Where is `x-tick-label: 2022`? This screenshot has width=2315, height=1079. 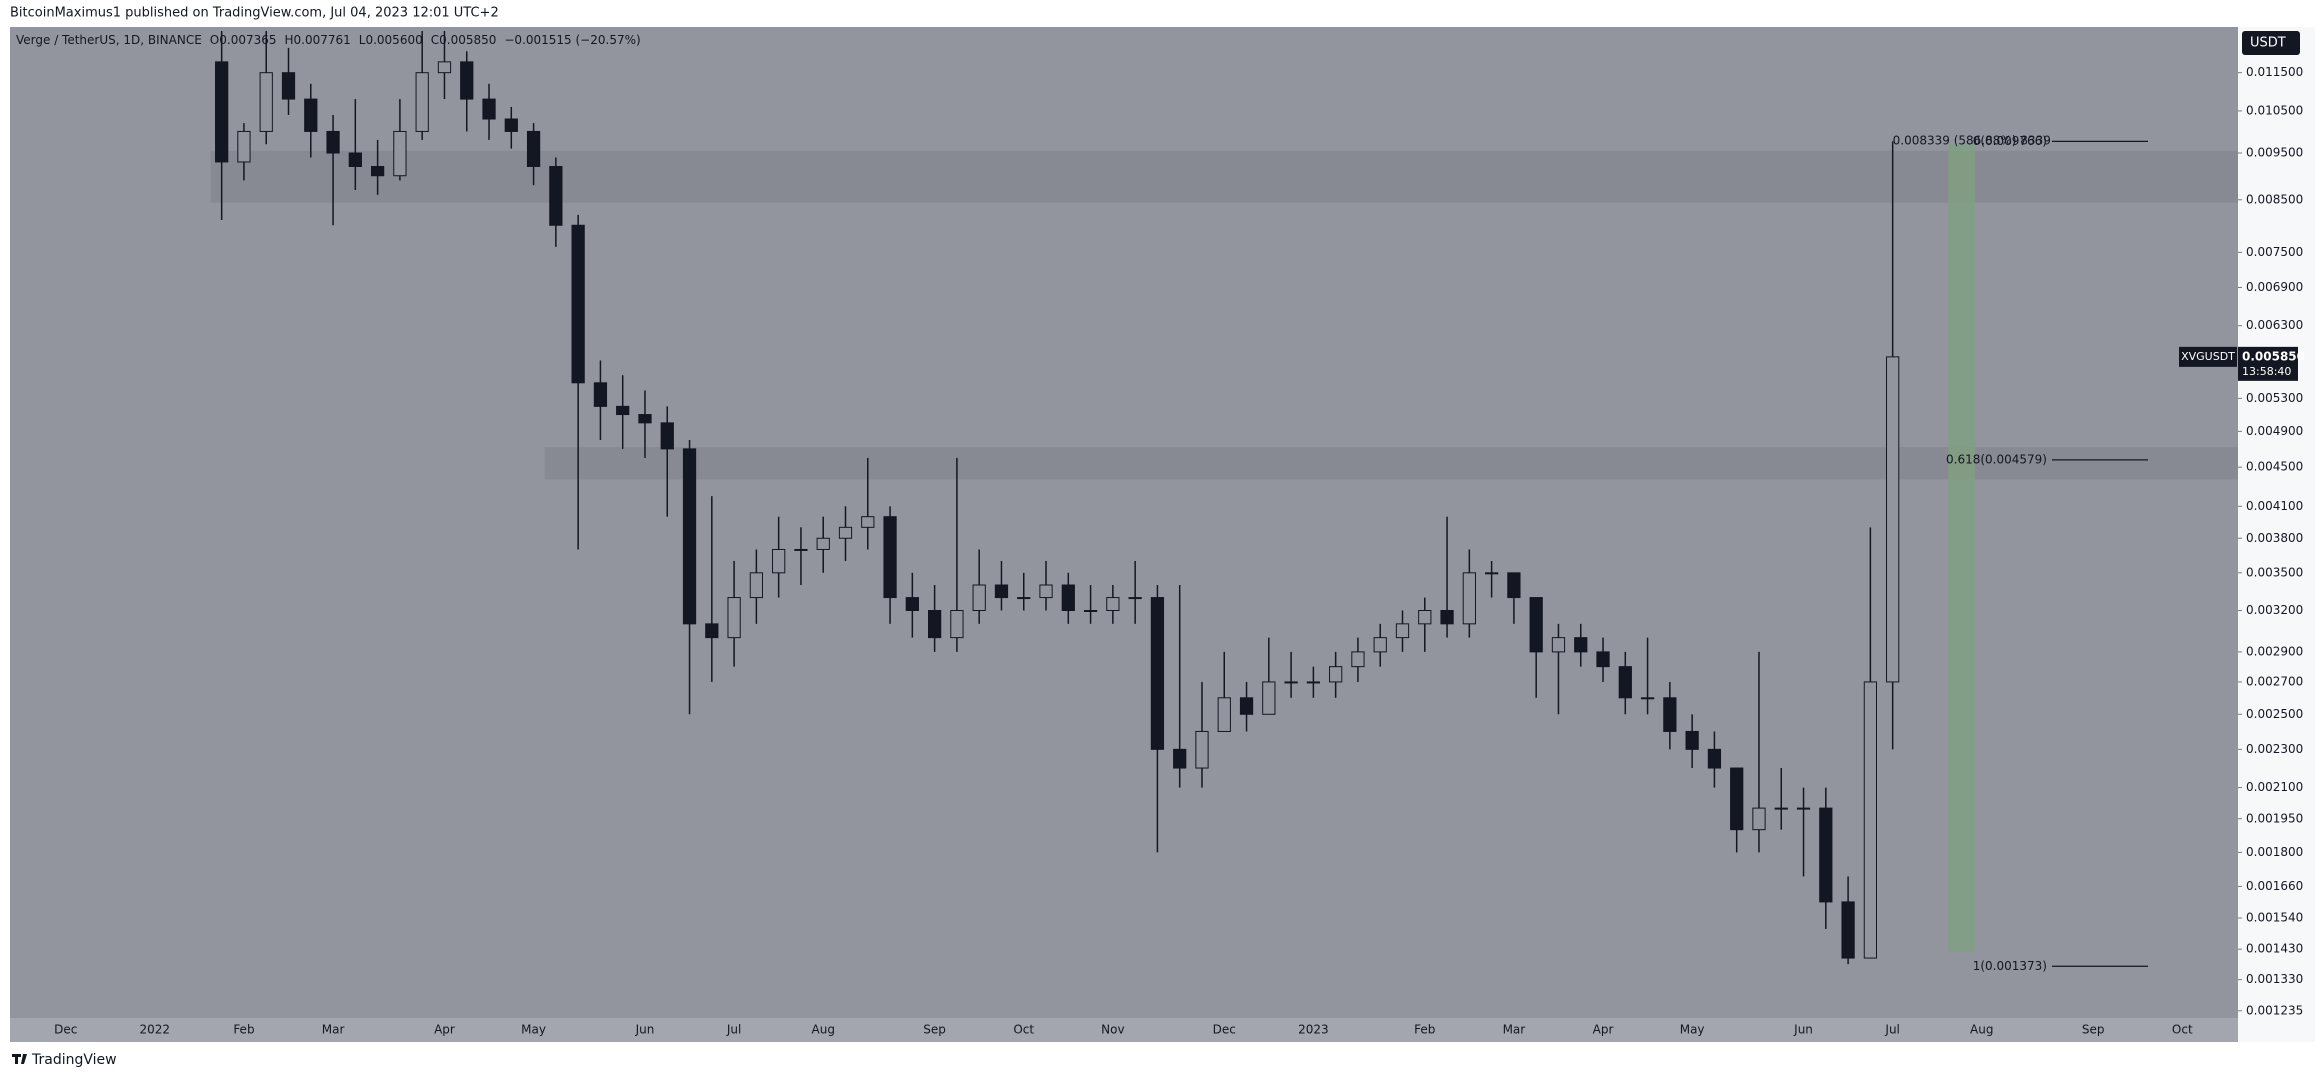 x-tick-label: 2022 is located at coordinates (155, 1030).